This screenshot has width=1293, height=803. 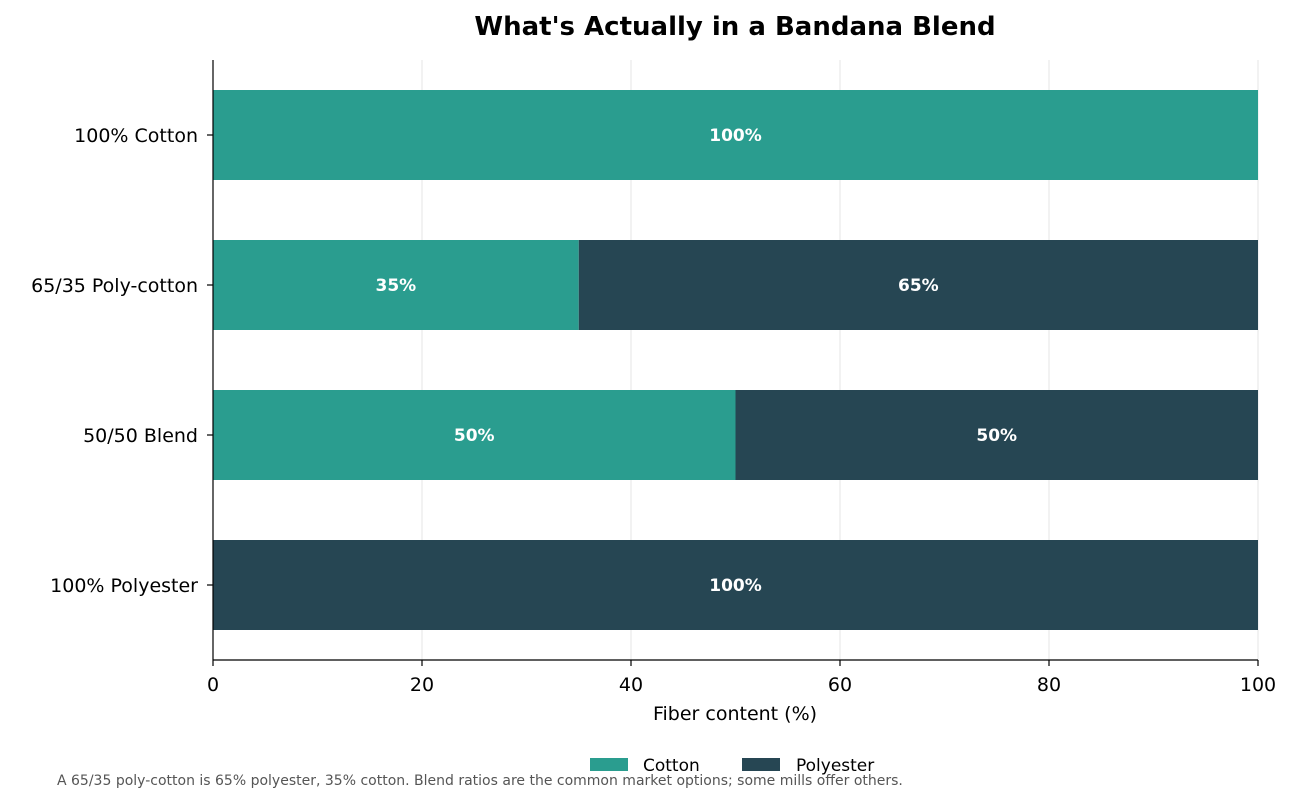 What do you see at coordinates (609, 764) in the screenshot?
I see `legend-swatch-cotton` at bounding box center [609, 764].